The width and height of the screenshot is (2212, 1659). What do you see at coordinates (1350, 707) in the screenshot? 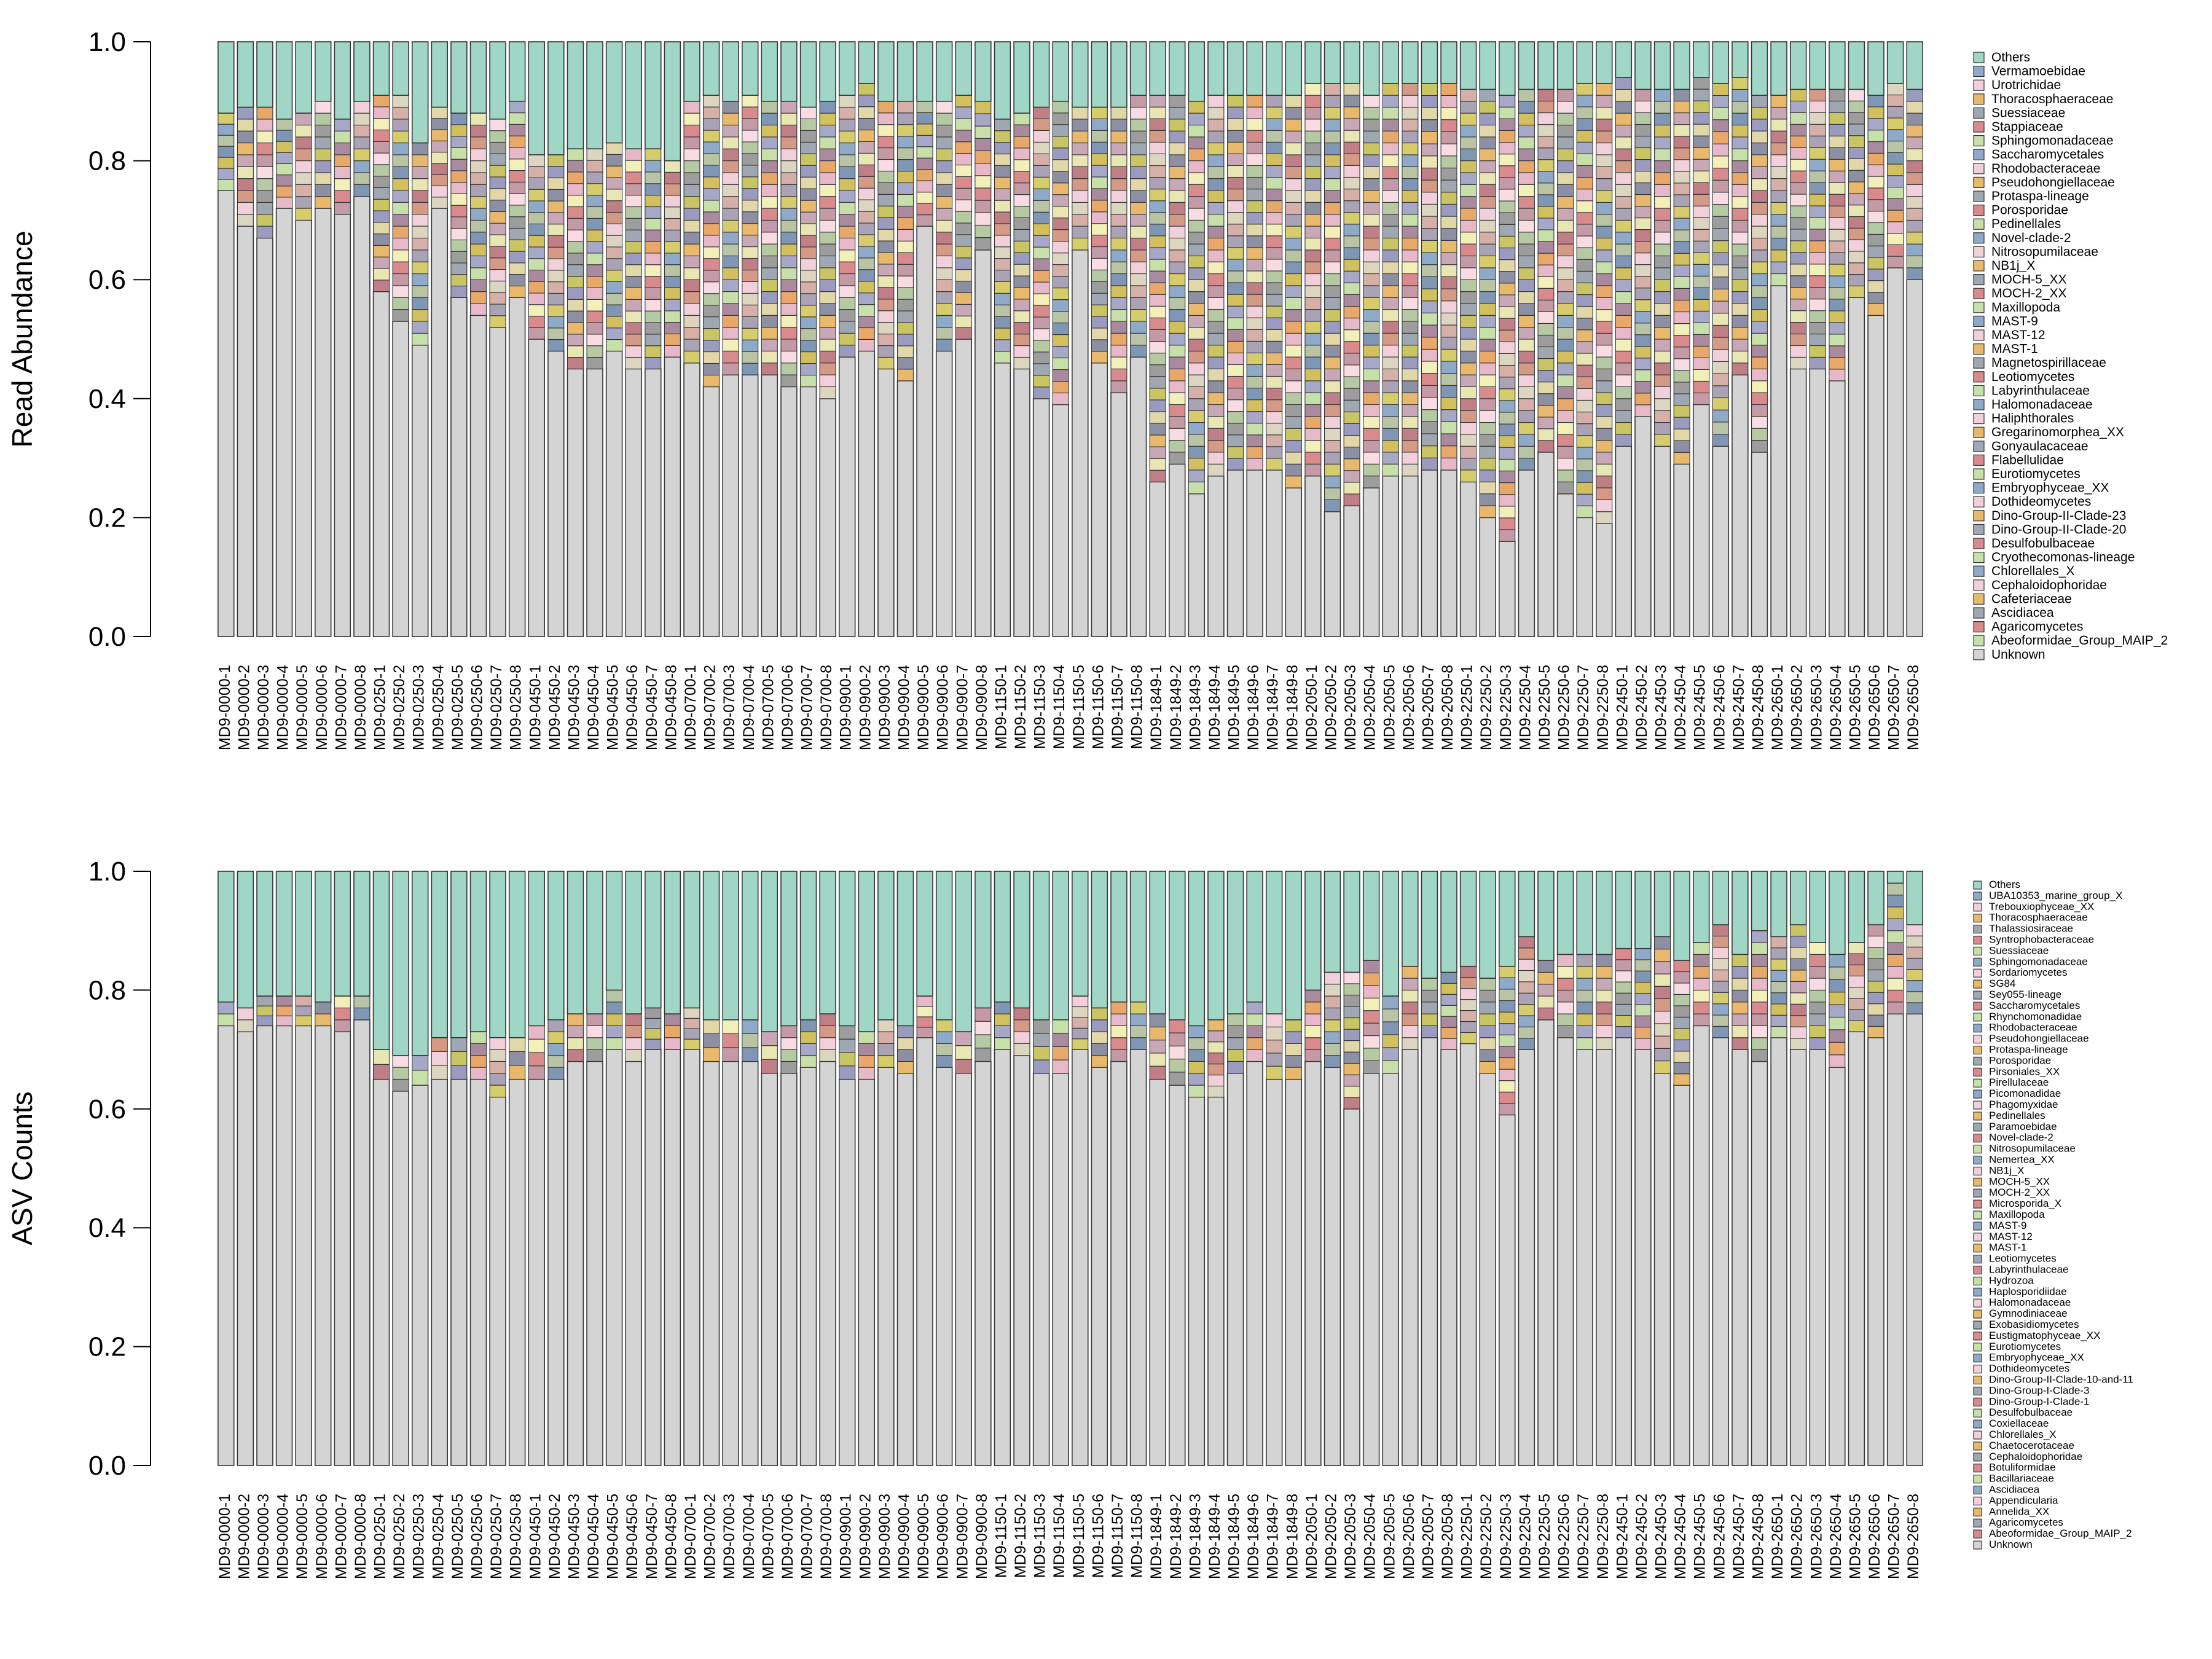
I see `x-tick-label: MD9-2050-3` at bounding box center [1350, 707].